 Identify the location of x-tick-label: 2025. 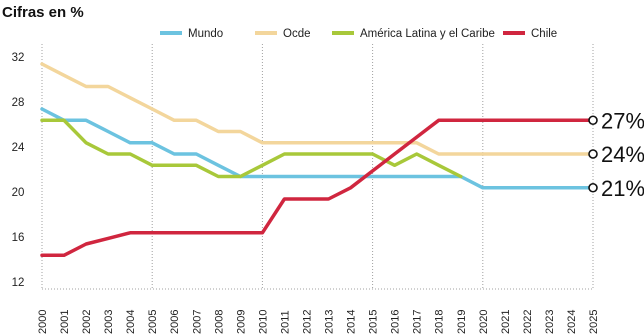
(594, 322).